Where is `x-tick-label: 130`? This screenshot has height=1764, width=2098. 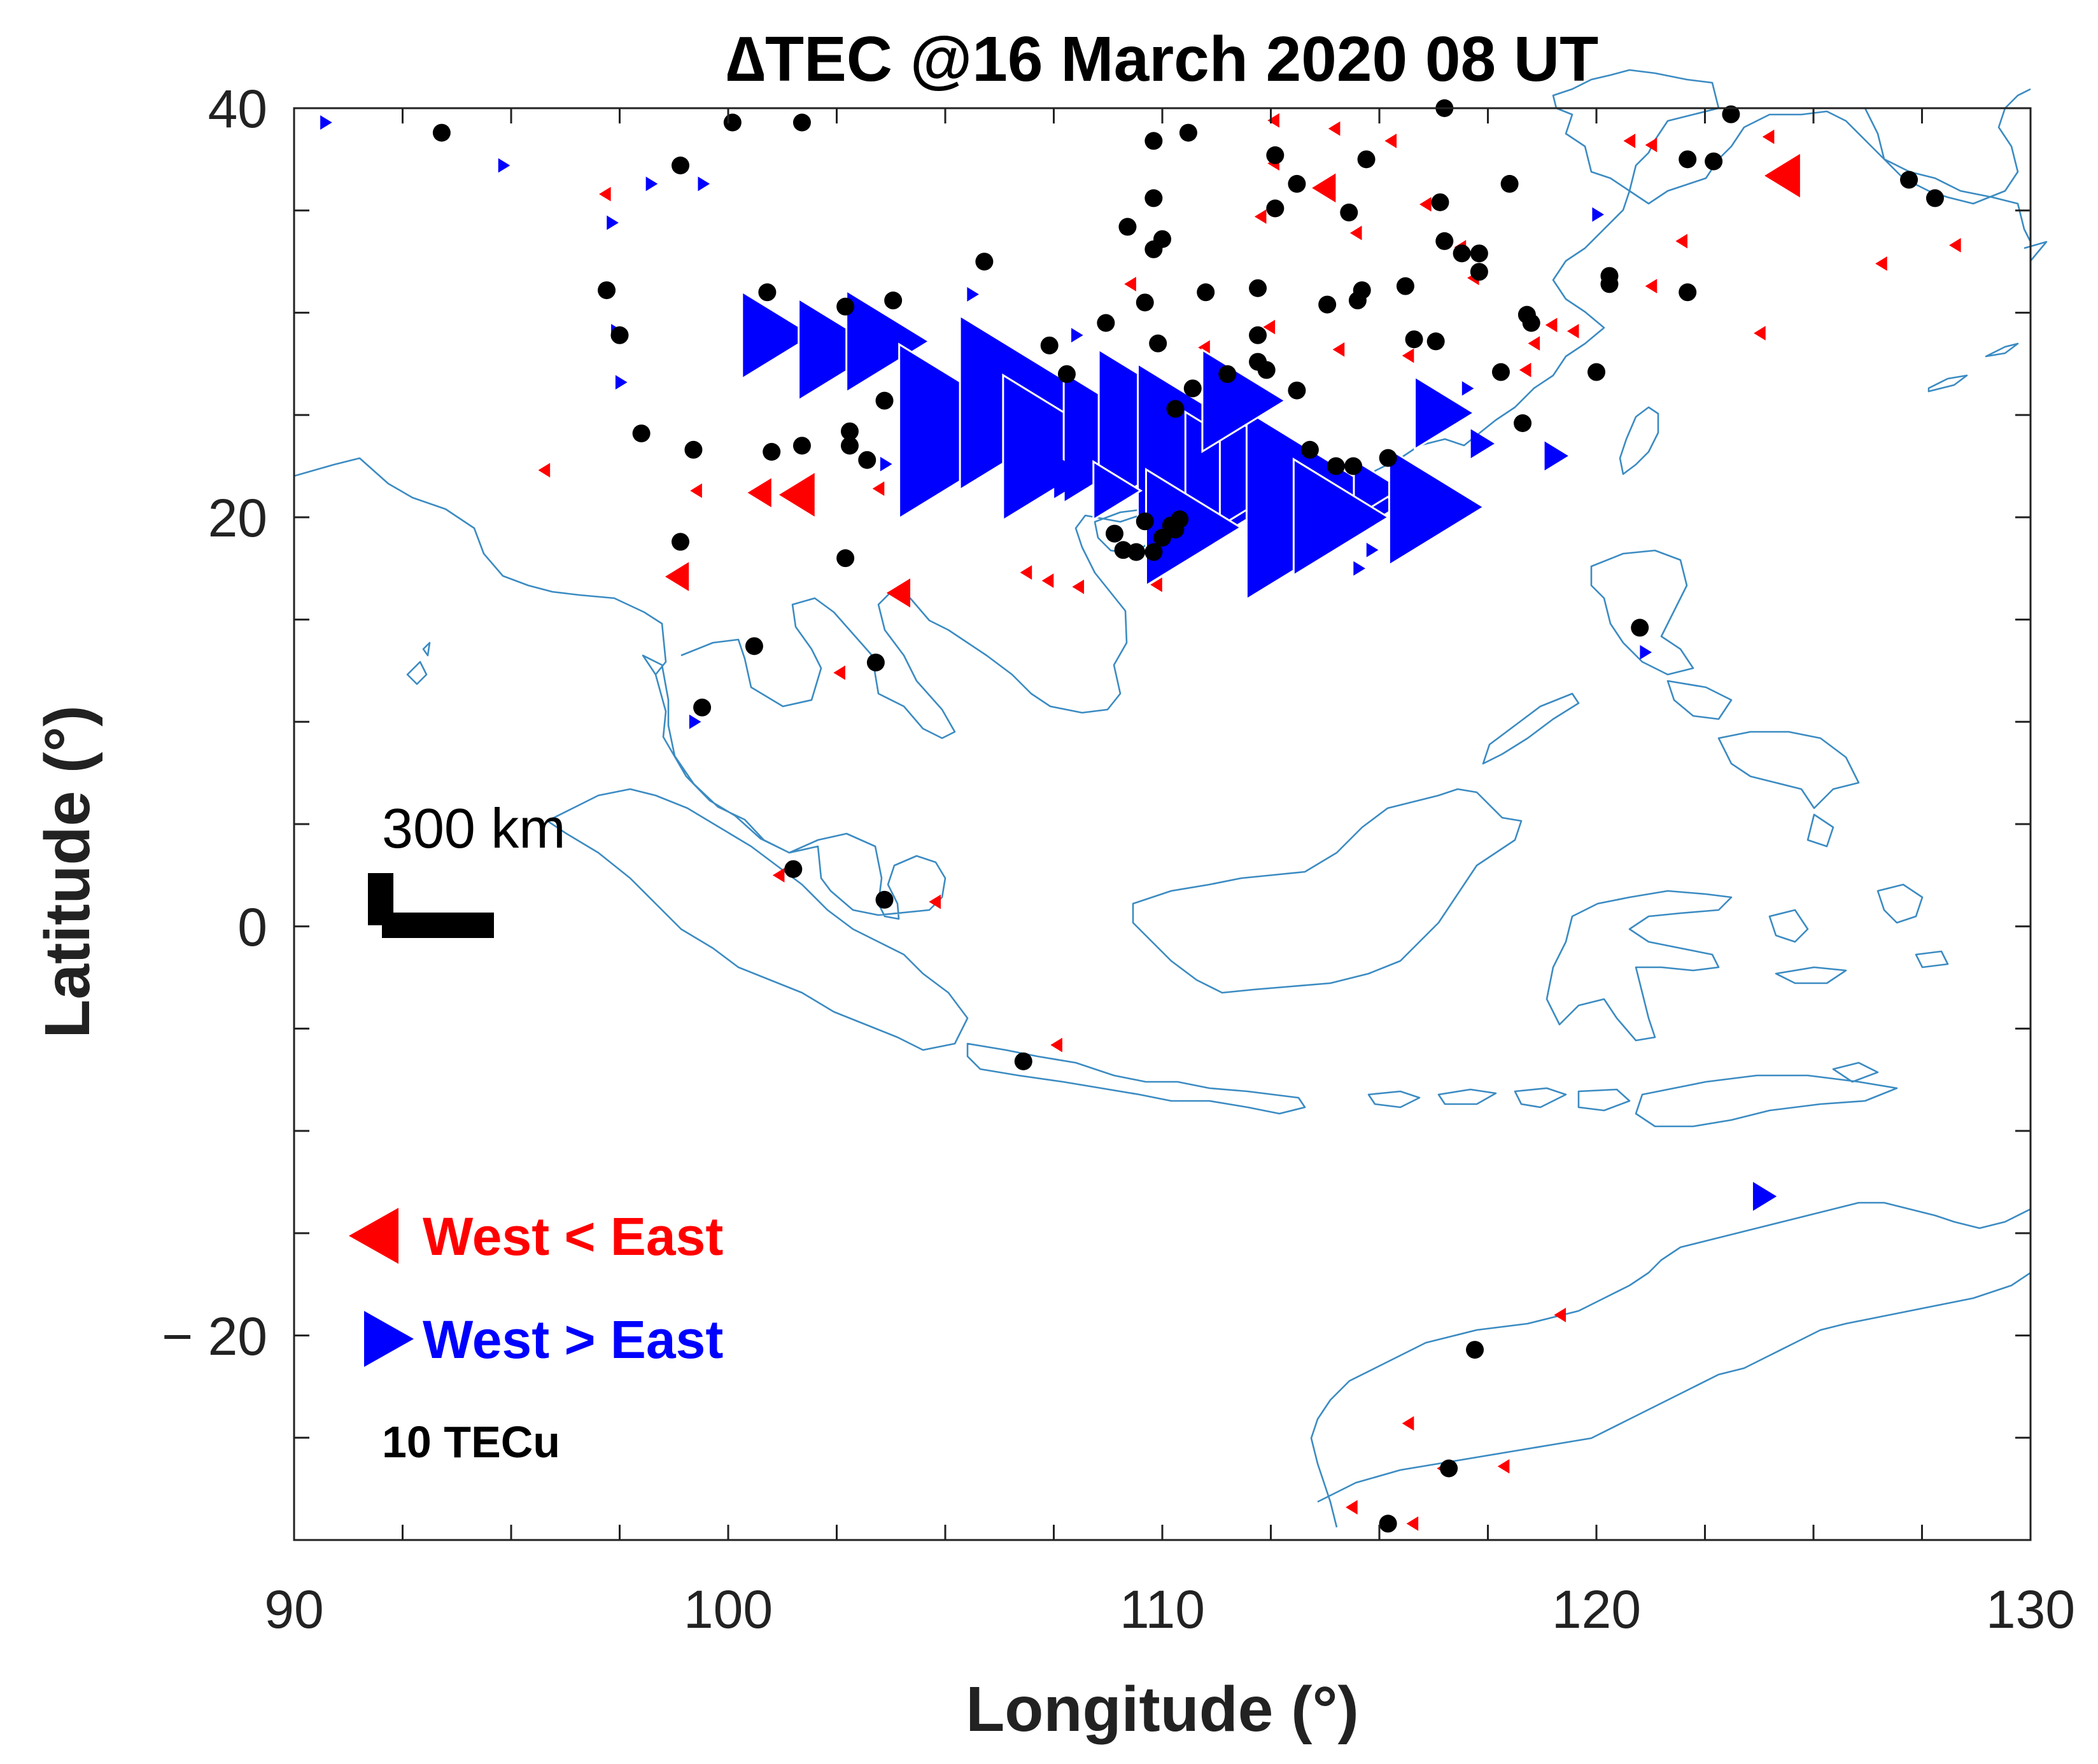 x-tick-label: 130 is located at coordinates (2031, 1609).